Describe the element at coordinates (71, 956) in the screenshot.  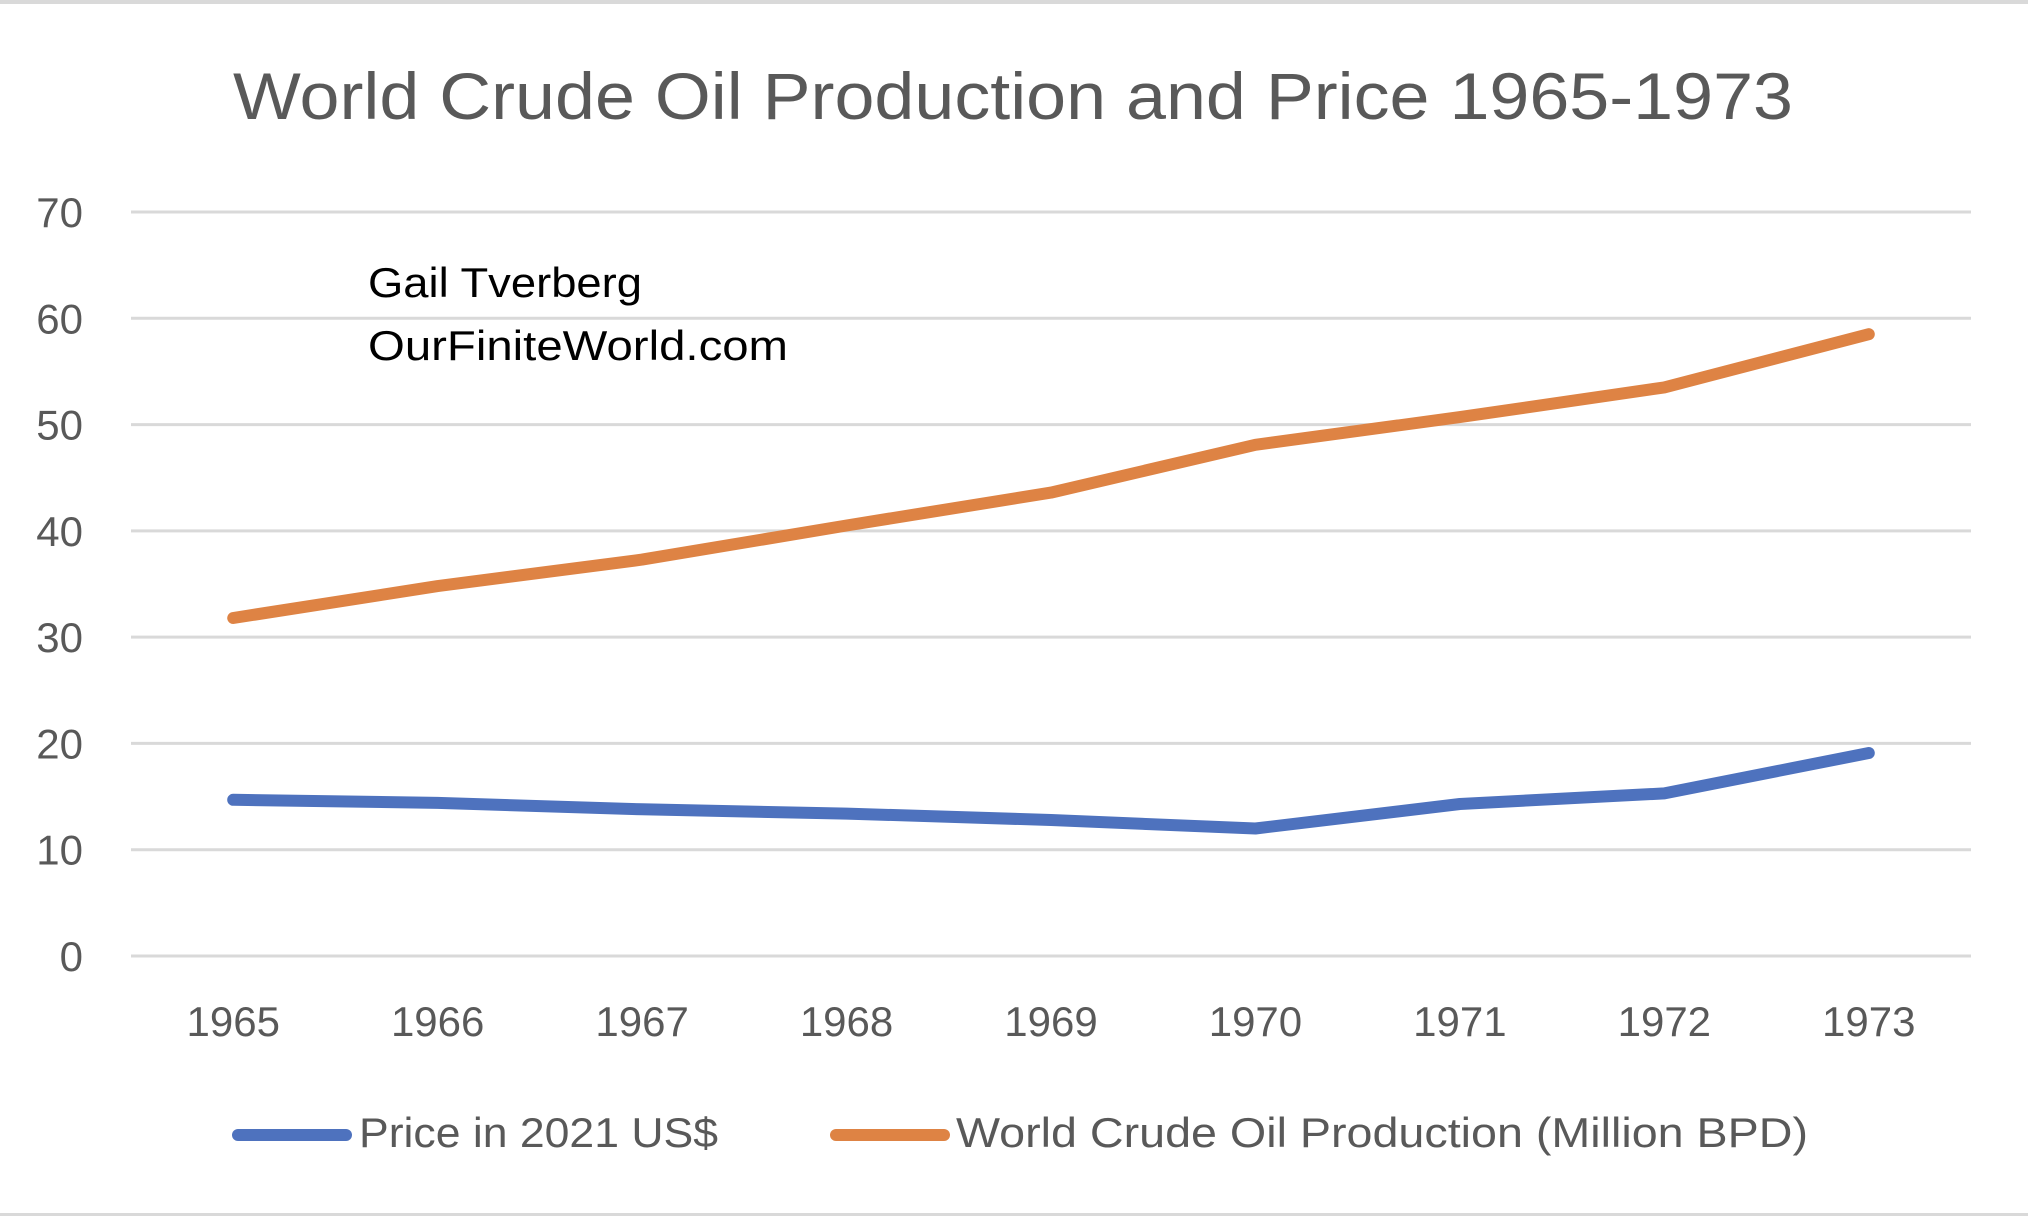
I see `y-tick-label: 0` at that location.